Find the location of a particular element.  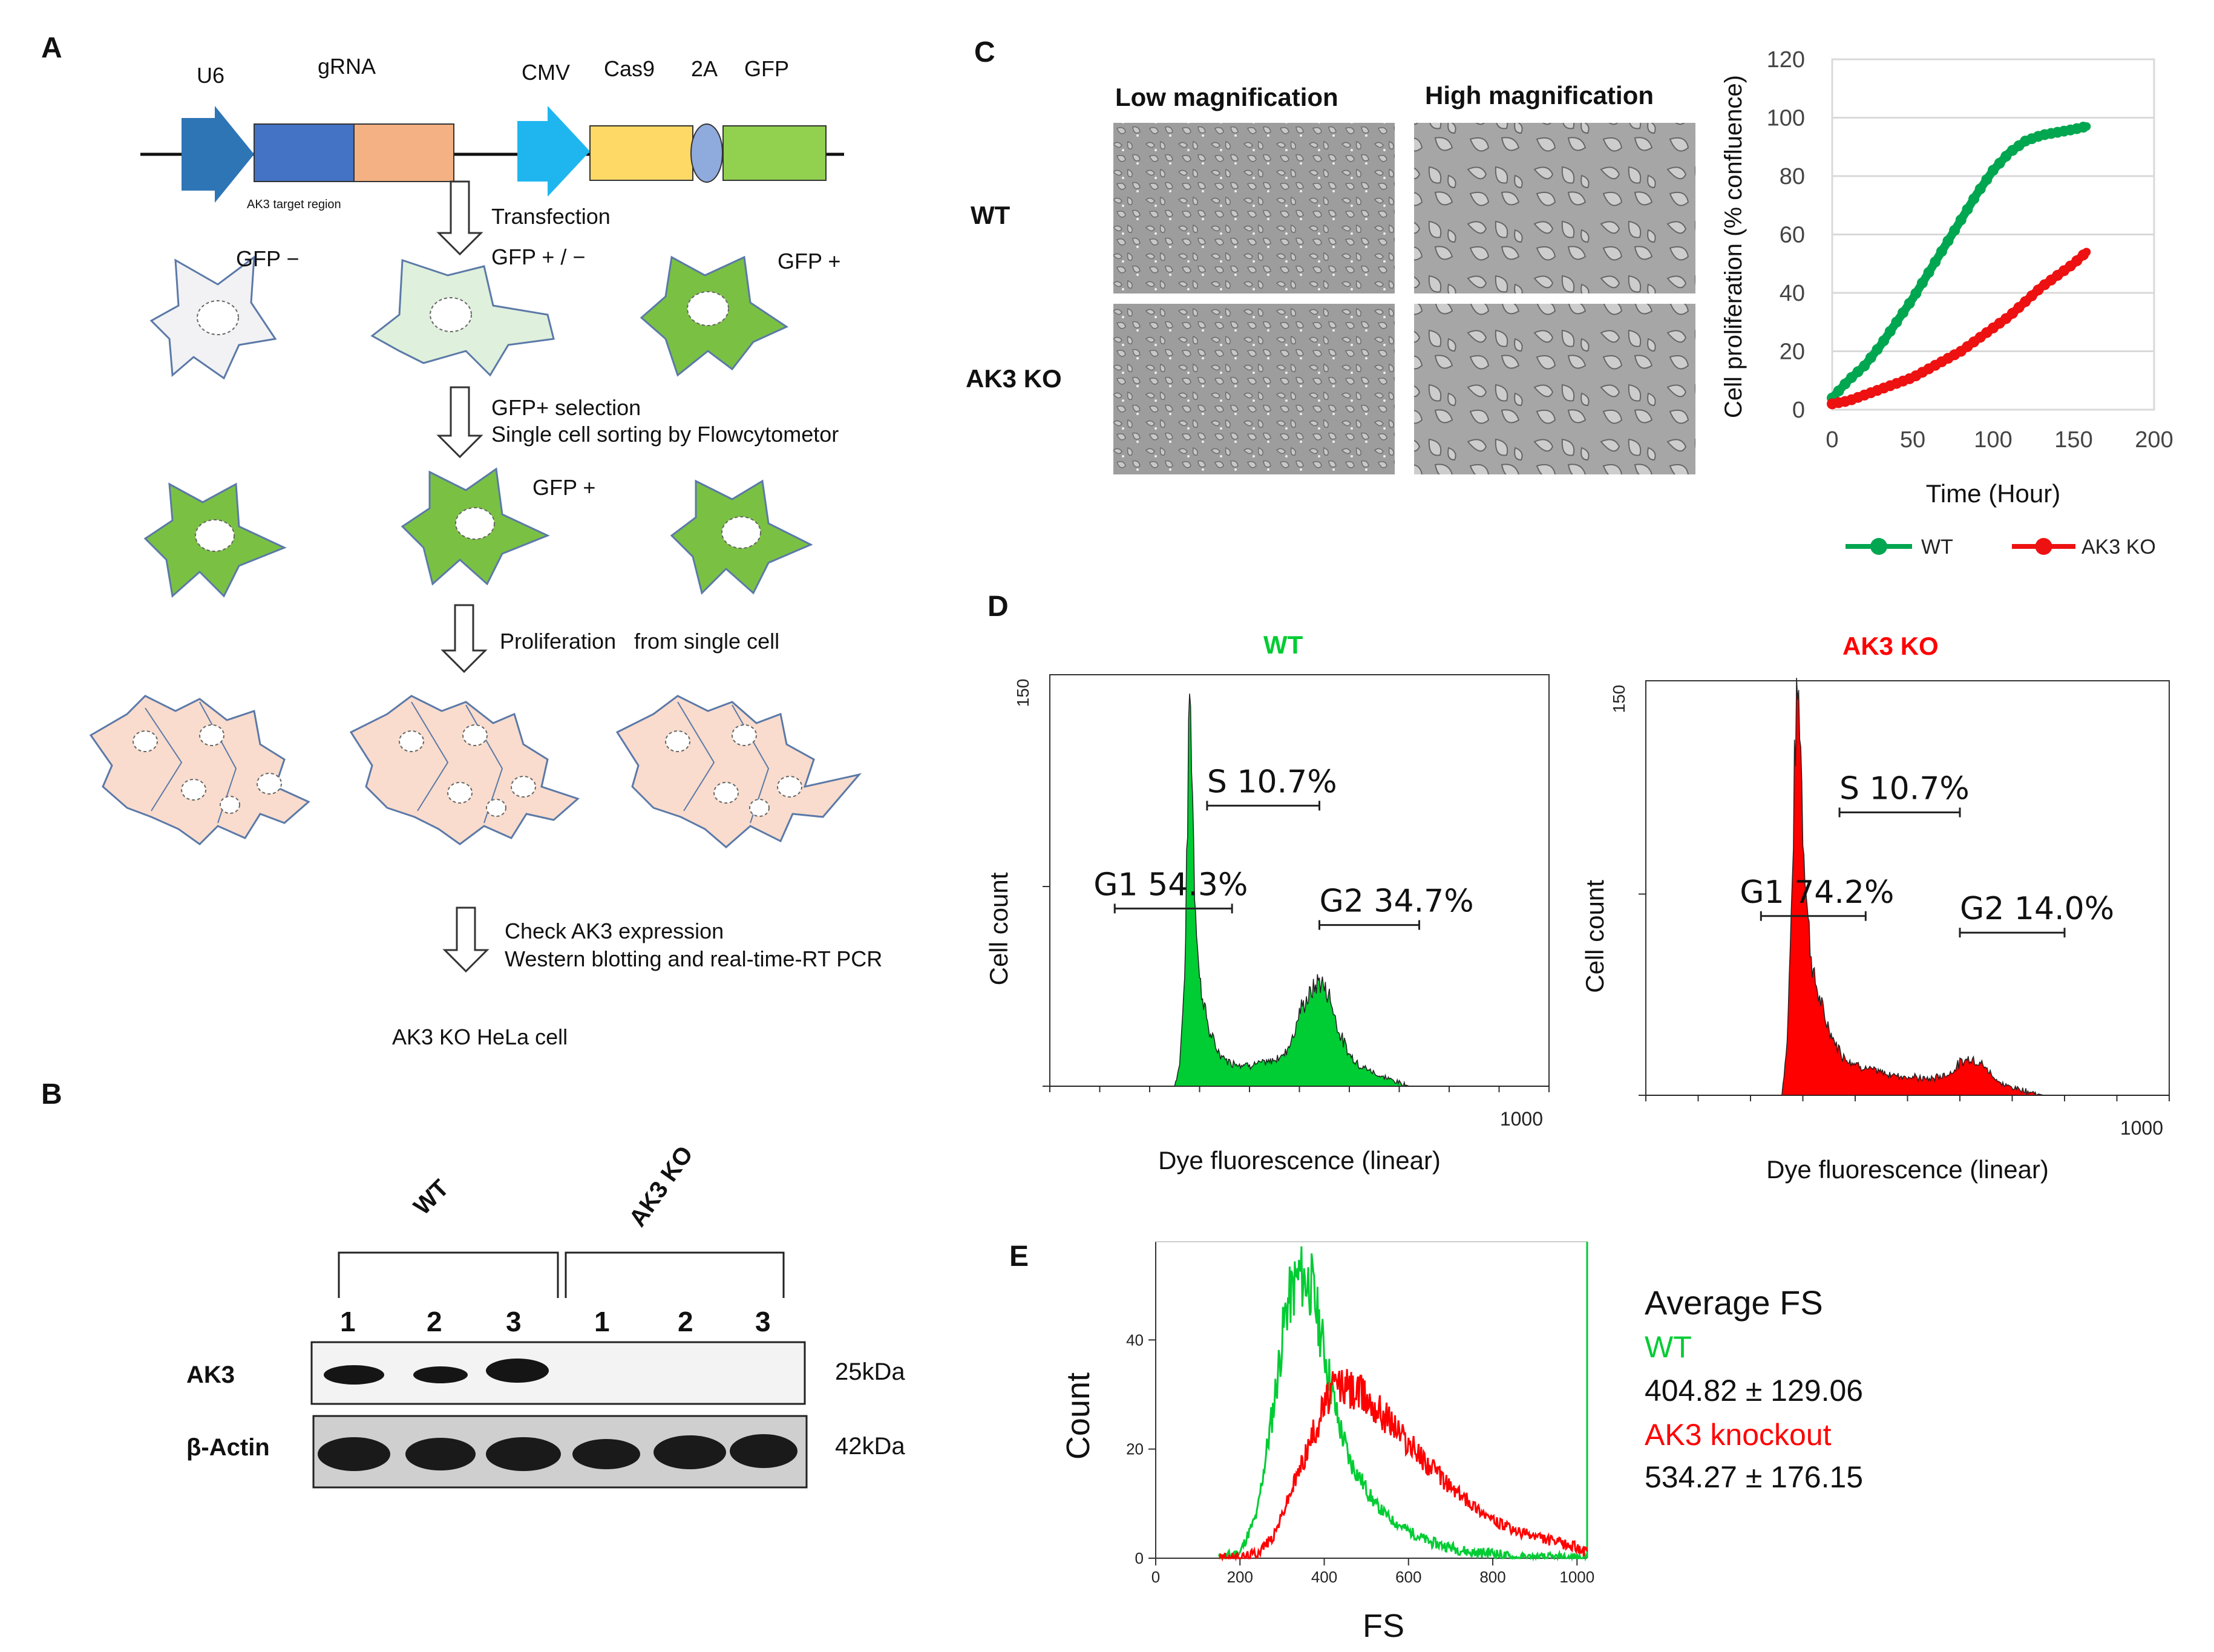

x-axis-label: FS is located at coordinates (1383, 1626).